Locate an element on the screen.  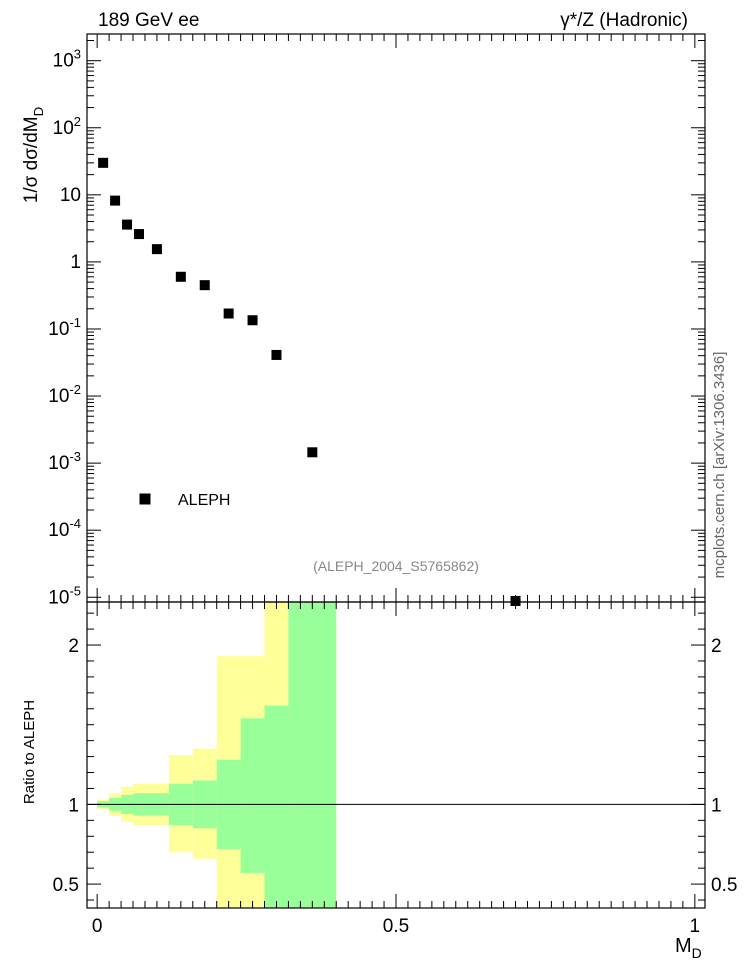
x-axis-title: MD is located at coordinates (688, 948).